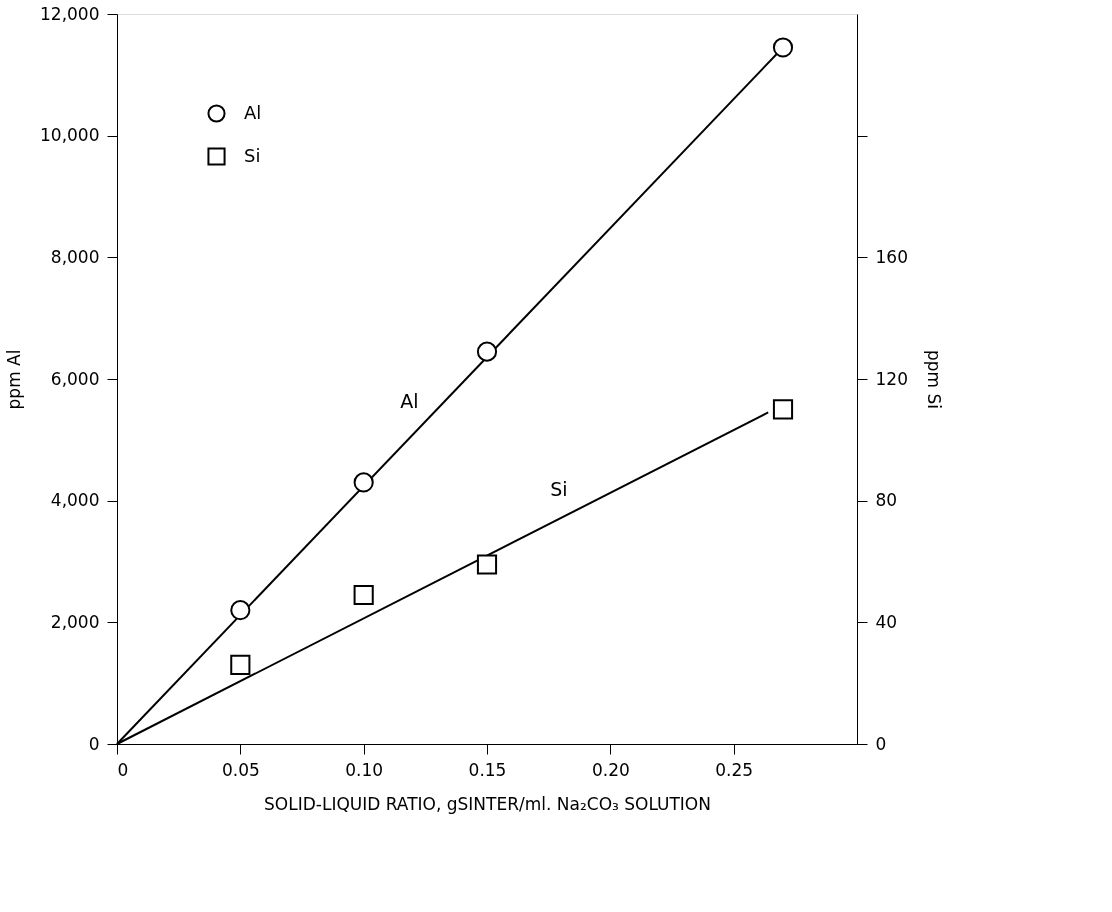 The width and height of the screenshot is (1112, 912). Describe the element at coordinates (94, 743) in the screenshot. I see `y-tick-label: 0` at that location.